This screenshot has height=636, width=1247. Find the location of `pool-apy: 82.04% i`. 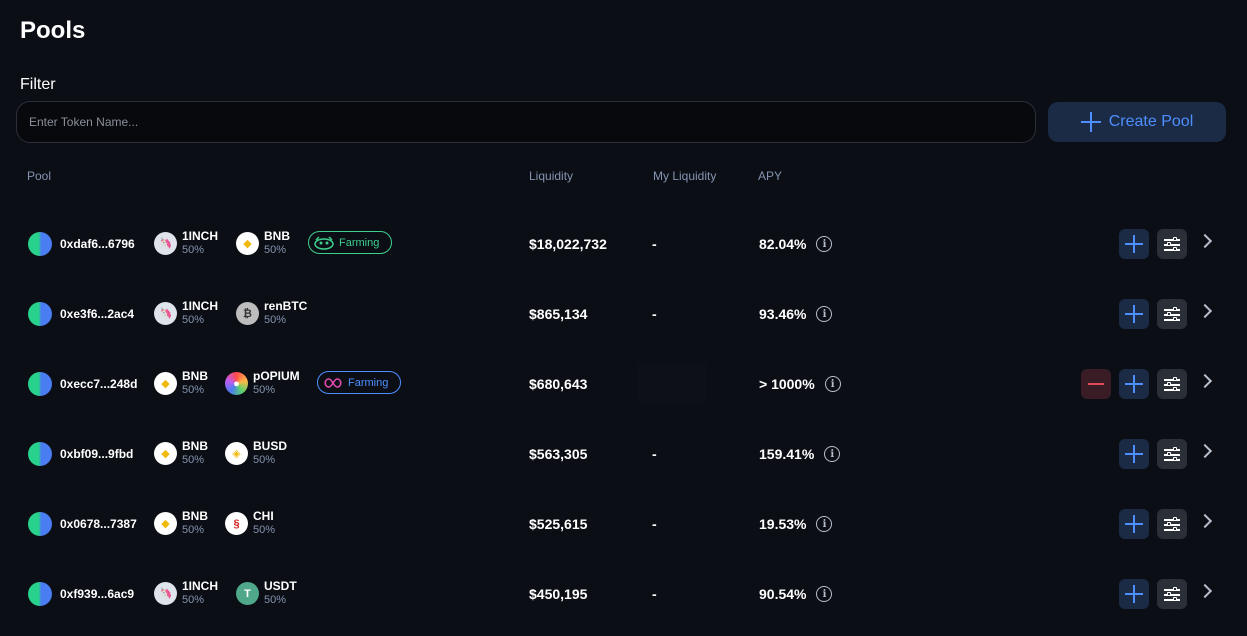

pool-apy: 82.04% i is located at coordinates (796, 244).